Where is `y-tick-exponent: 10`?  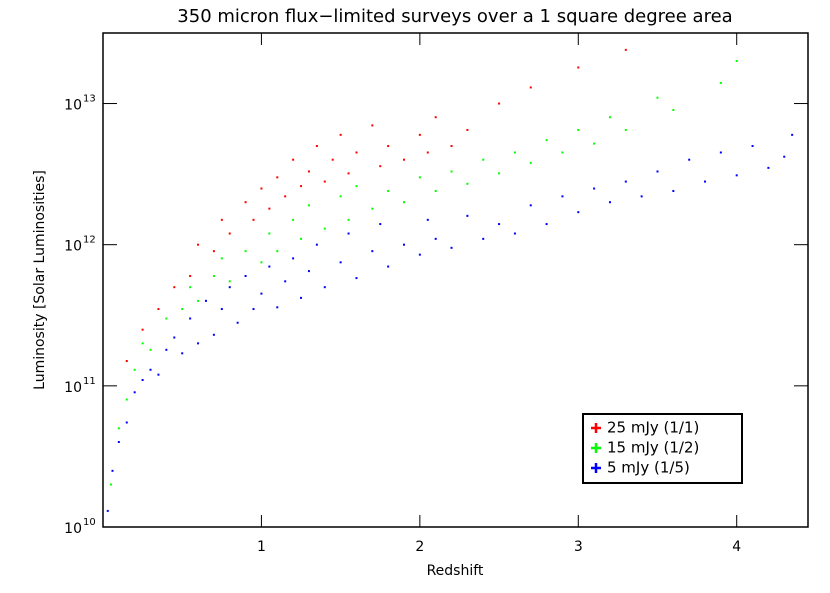 y-tick-exponent: 10 is located at coordinates (89, 522).